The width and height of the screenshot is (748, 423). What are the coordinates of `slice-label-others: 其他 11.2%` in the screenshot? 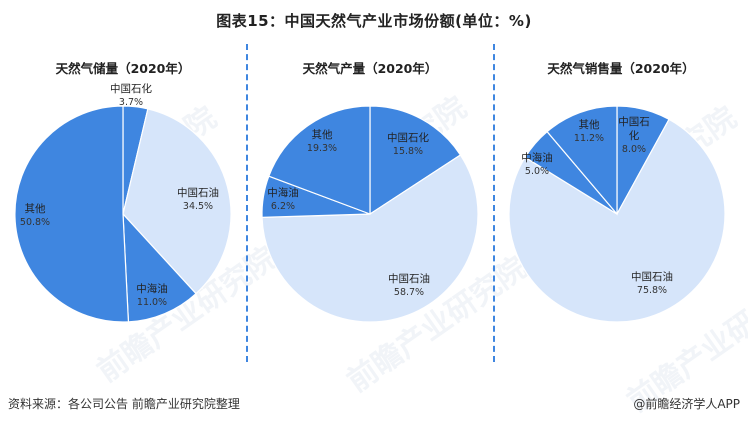 It's located at (589, 131).